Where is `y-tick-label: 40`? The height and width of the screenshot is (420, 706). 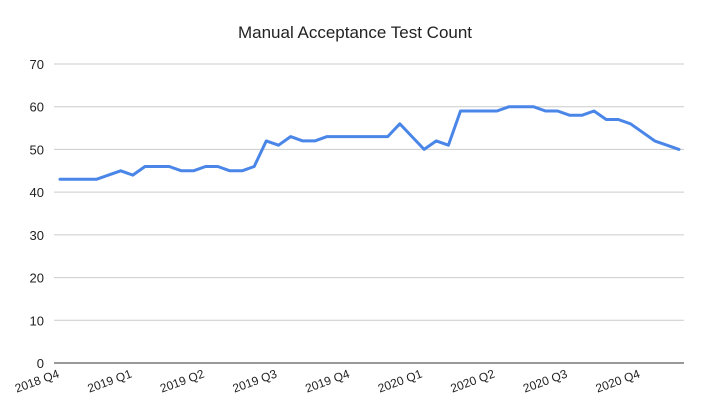
y-tick-label: 40 is located at coordinates (37, 192).